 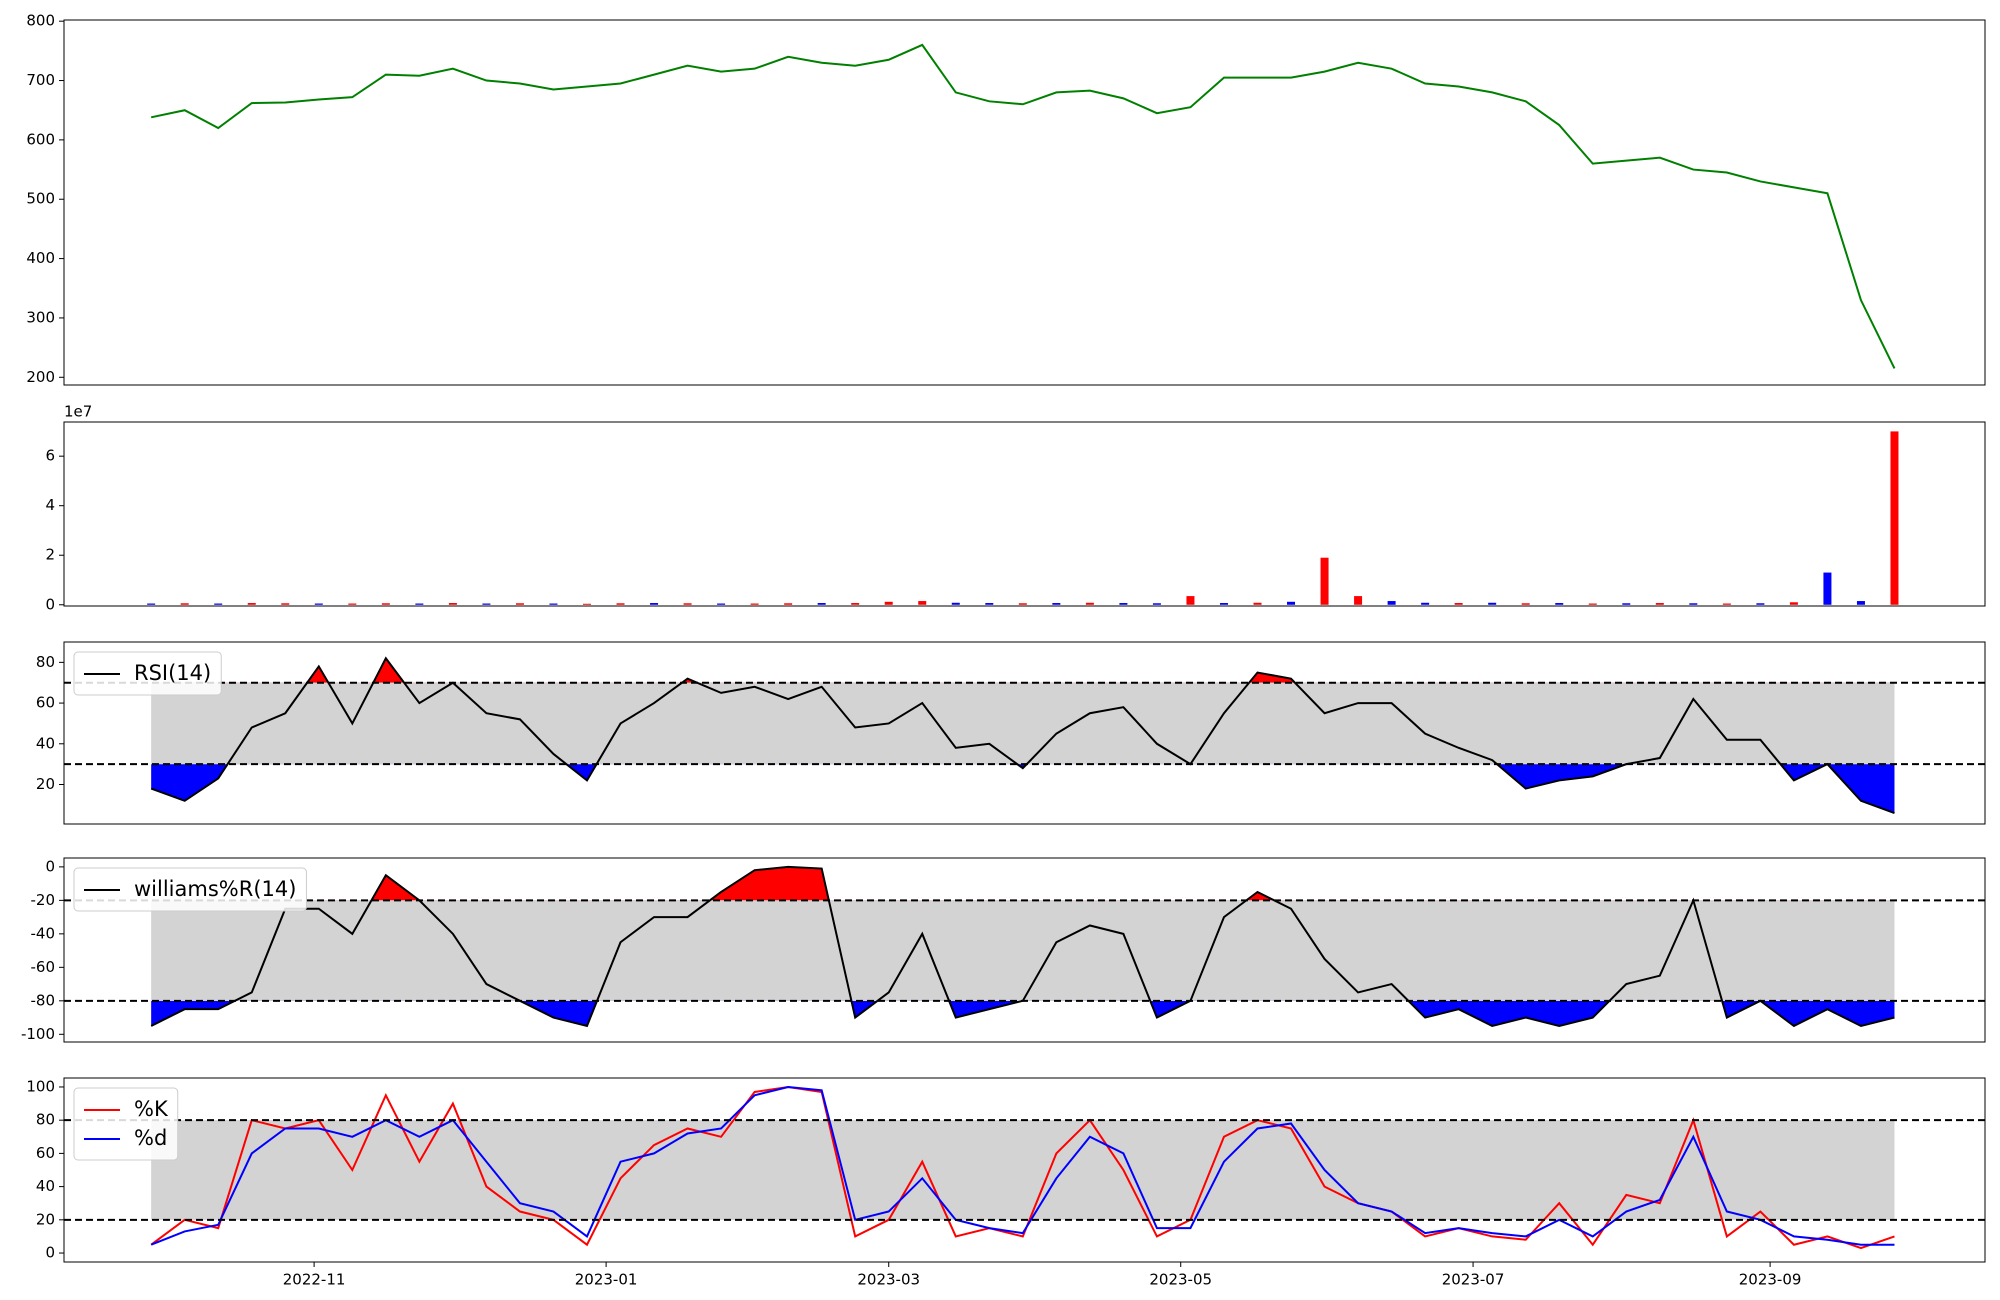 I want to click on x-tick-label: 2023-09, so click(x=1770, y=1280).